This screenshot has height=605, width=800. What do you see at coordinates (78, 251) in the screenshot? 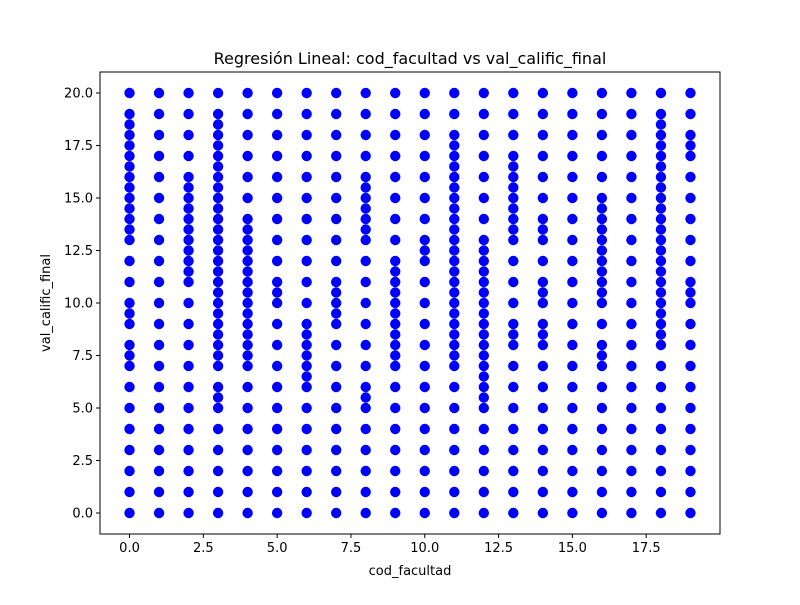
I see `y-tick-label: 12.5` at bounding box center [78, 251].